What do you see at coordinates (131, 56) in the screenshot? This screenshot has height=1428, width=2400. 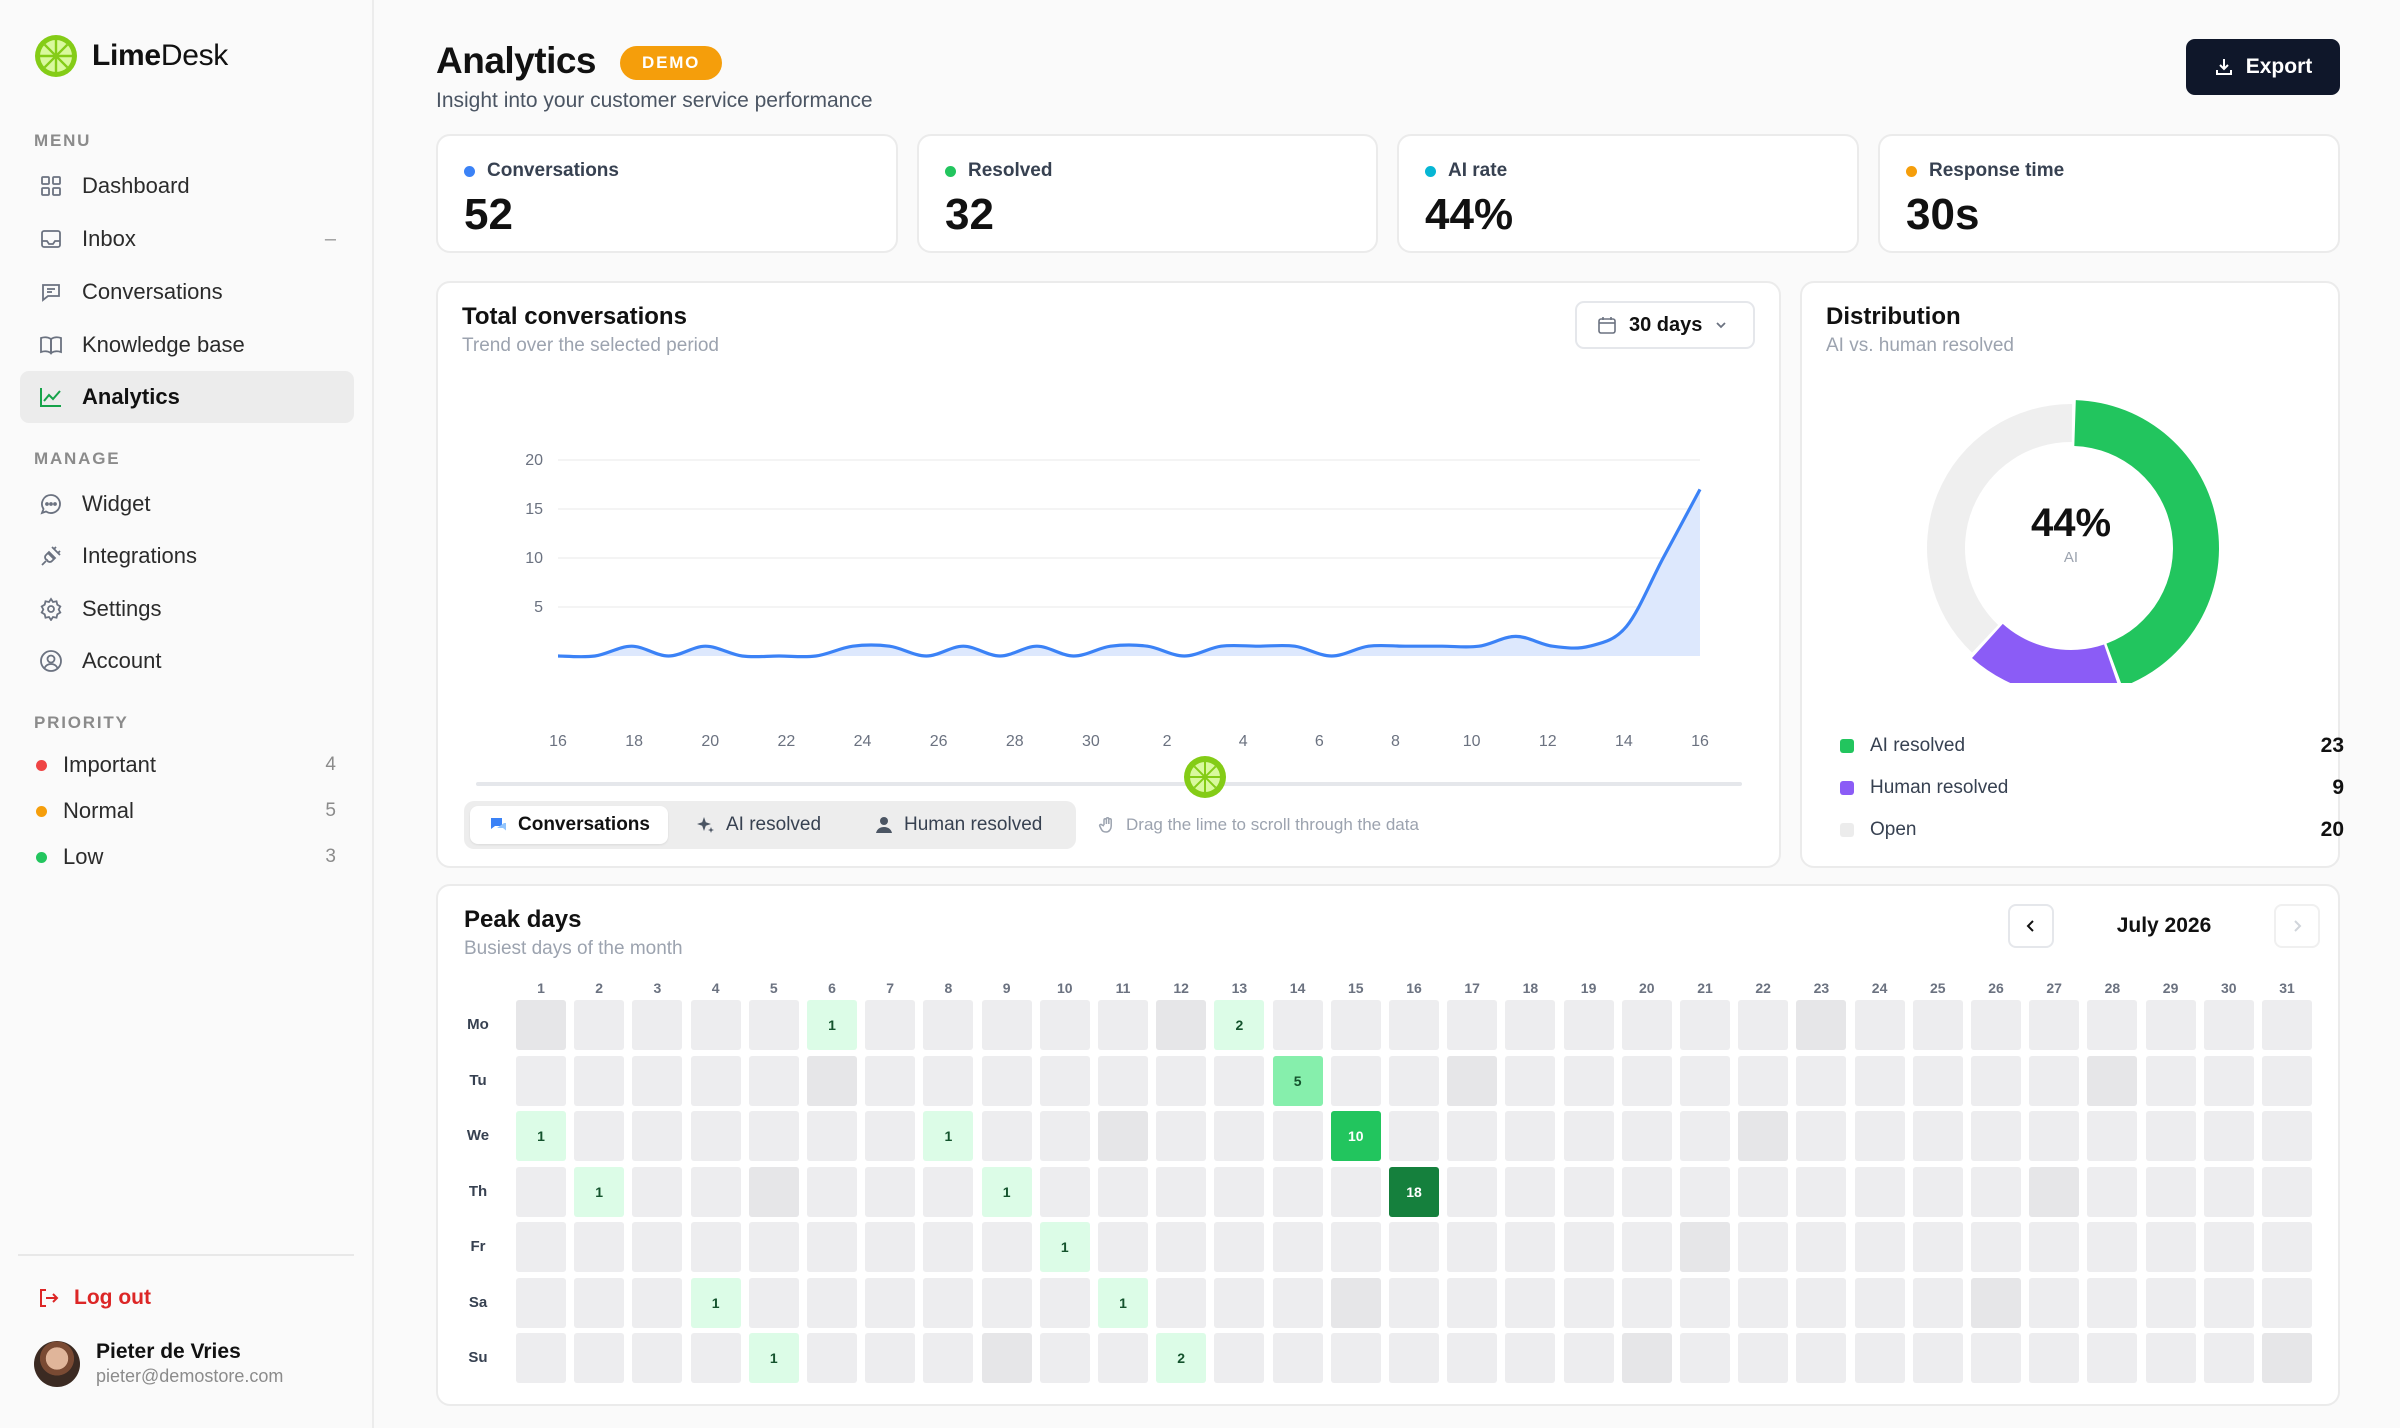 I see `brand: LimeDesk` at bounding box center [131, 56].